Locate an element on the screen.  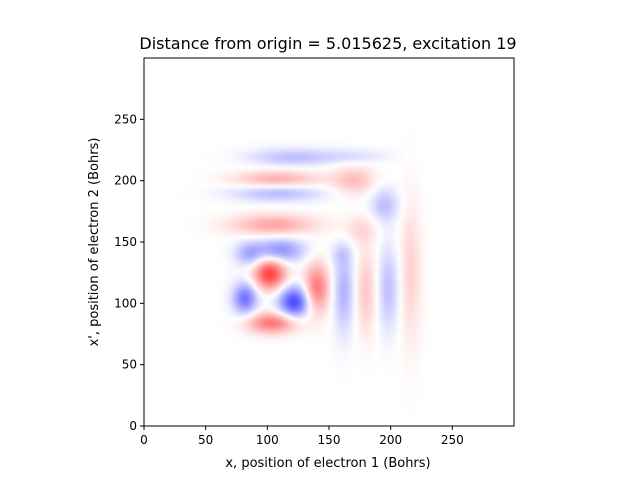
x-tick-label: 100 is located at coordinates (267, 440).